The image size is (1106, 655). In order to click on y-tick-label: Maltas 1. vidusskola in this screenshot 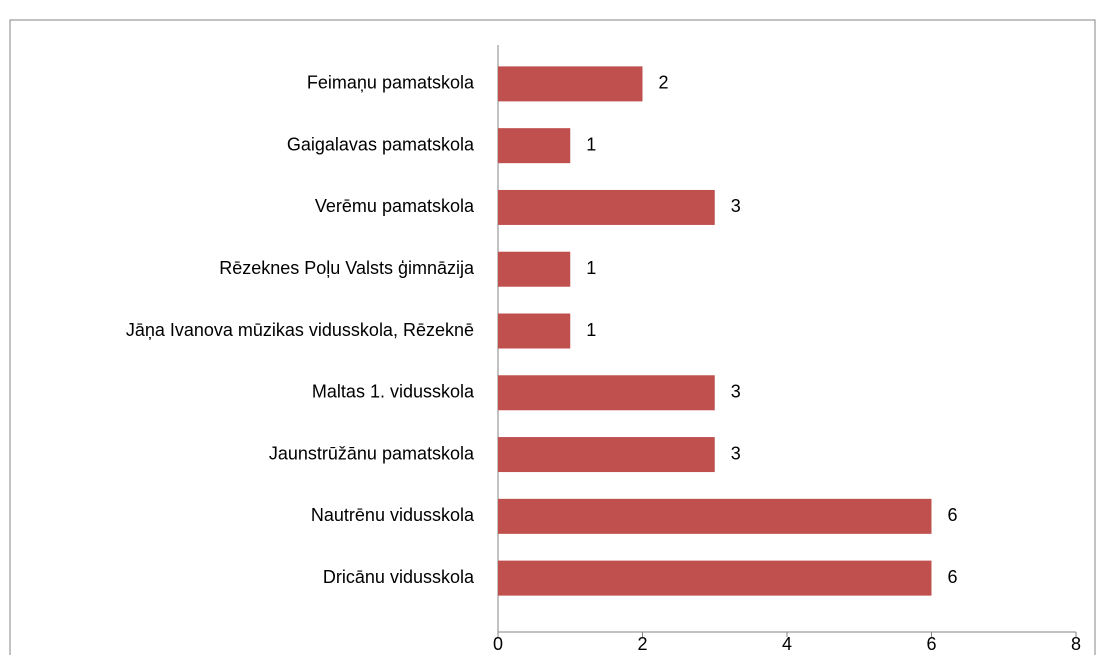, I will do `click(393, 392)`.